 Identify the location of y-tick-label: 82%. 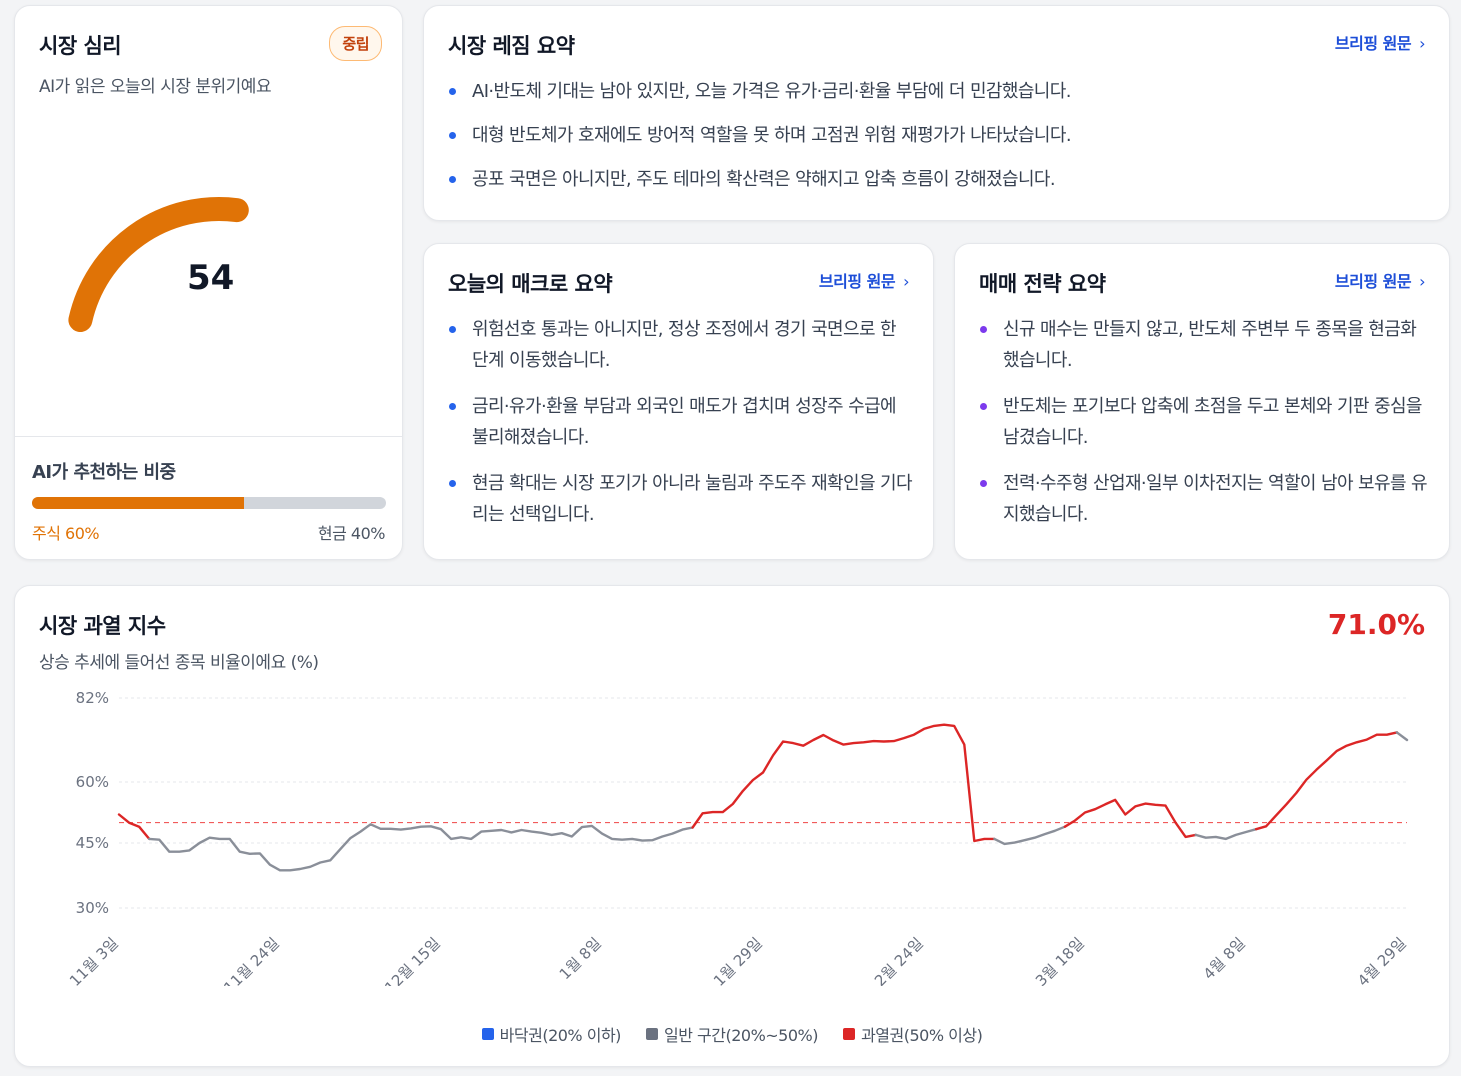
(92, 698).